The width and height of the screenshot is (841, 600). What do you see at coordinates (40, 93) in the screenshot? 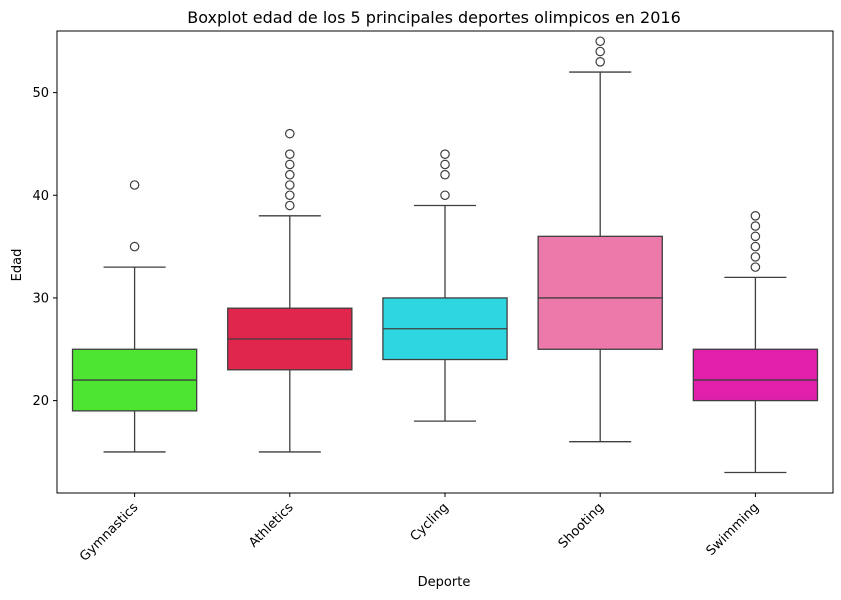
I see `y-tick-label: 50` at bounding box center [40, 93].